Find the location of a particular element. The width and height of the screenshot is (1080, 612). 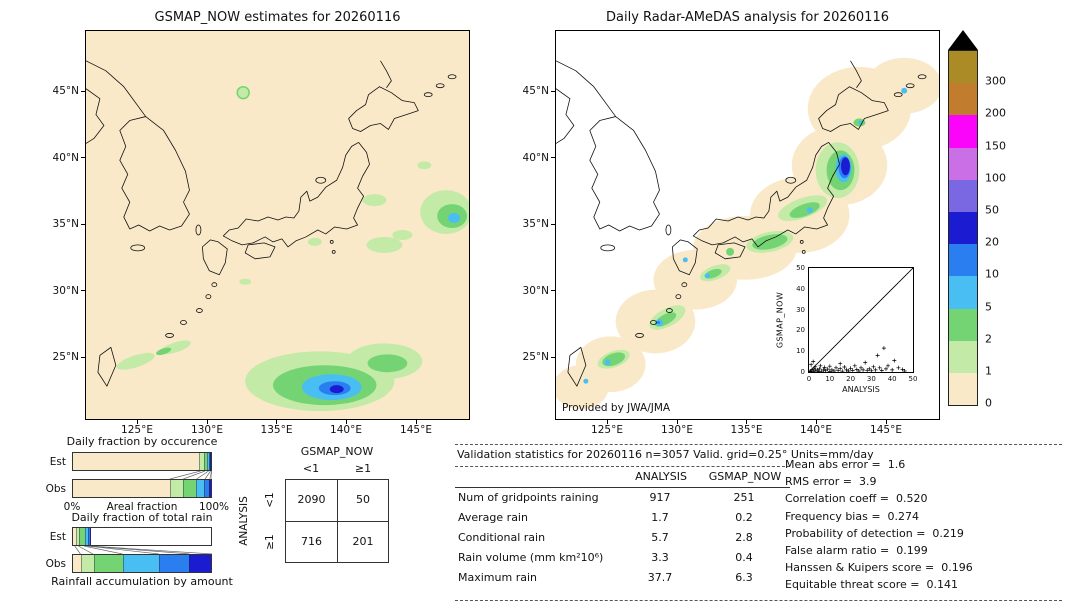

contingency-cell-hit: 201 is located at coordinates (362, 541).